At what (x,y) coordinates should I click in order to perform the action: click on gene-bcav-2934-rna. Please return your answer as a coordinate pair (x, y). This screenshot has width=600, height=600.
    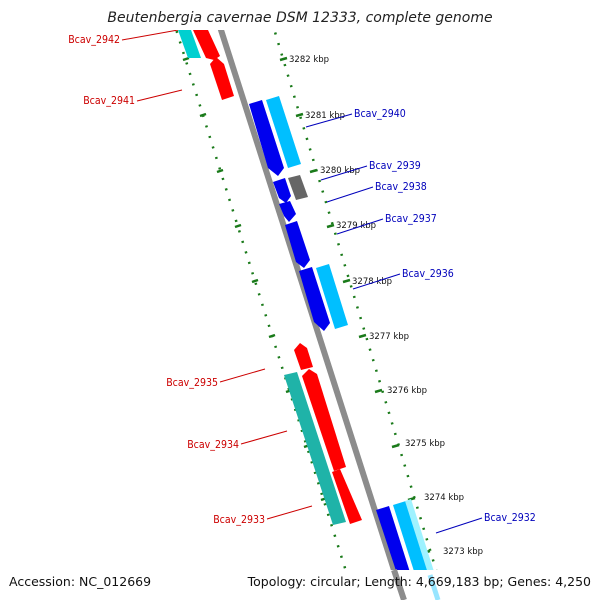
    Looking at the image, I should click on (315, 448).